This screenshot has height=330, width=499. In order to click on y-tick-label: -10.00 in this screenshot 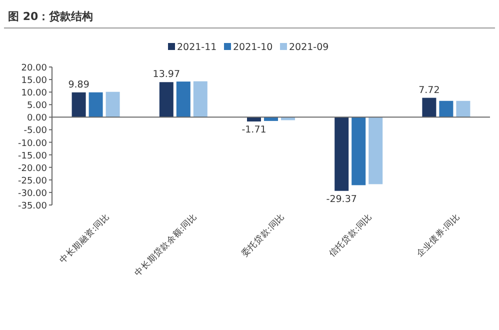, I will do `click(33, 143)`.